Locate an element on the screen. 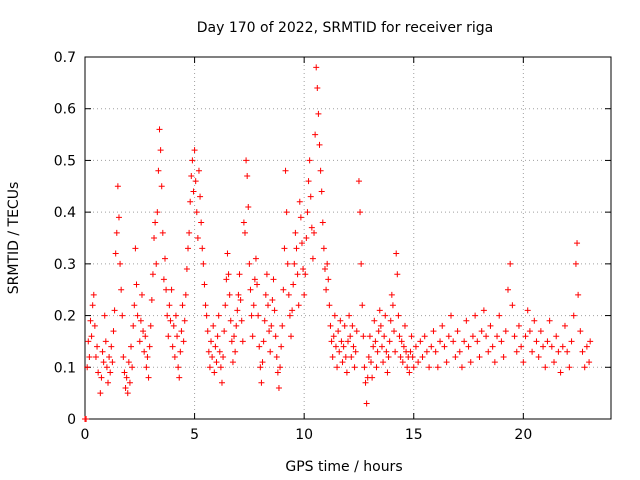 The height and width of the screenshot is (480, 640). y-tick-label: 0.1 is located at coordinates (65, 368).